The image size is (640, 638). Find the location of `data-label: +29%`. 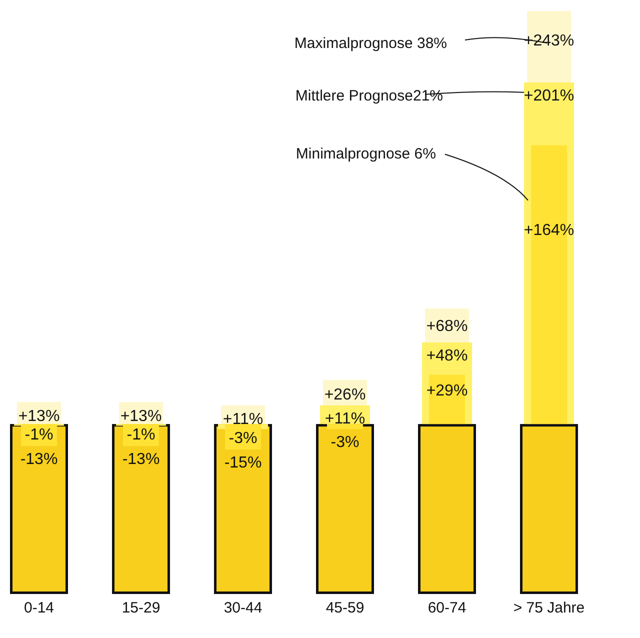

data-label: +29% is located at coordinates (447, 391).